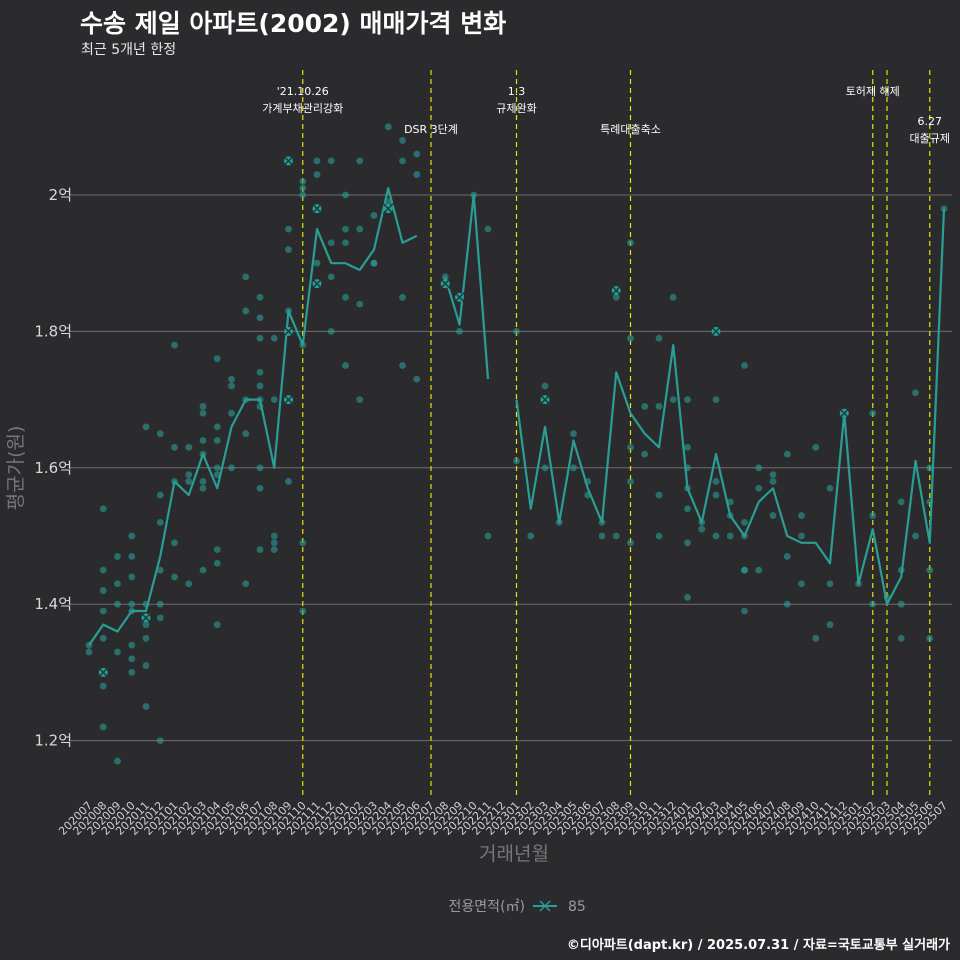 The height and width of the screenshot is (960, 960). I want to click on y-tick-label-3: 1.8억, so click(53, 331).